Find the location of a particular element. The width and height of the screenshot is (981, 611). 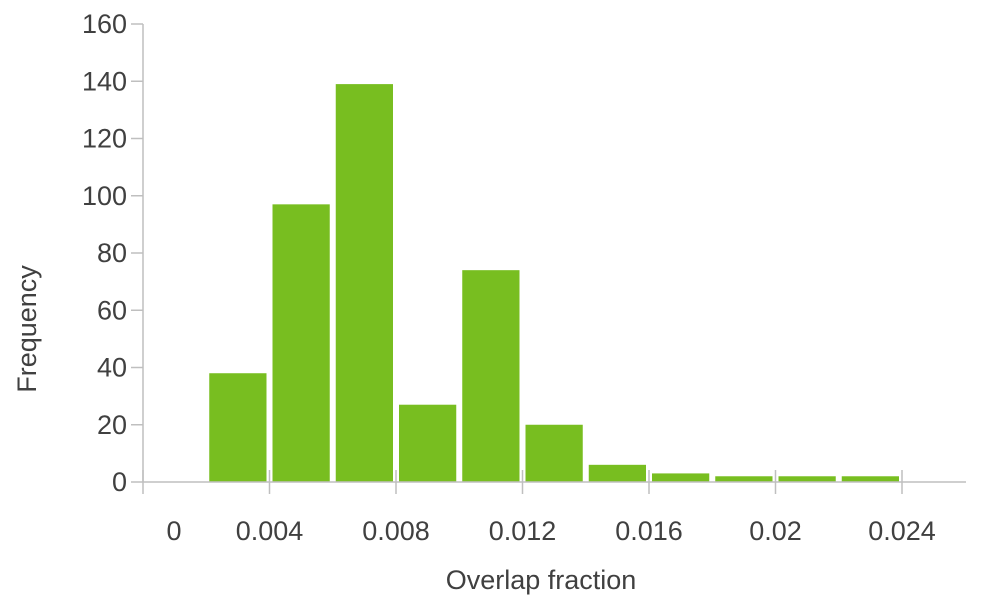

y-tick-label: 160 is located at coordinates (104, 24).